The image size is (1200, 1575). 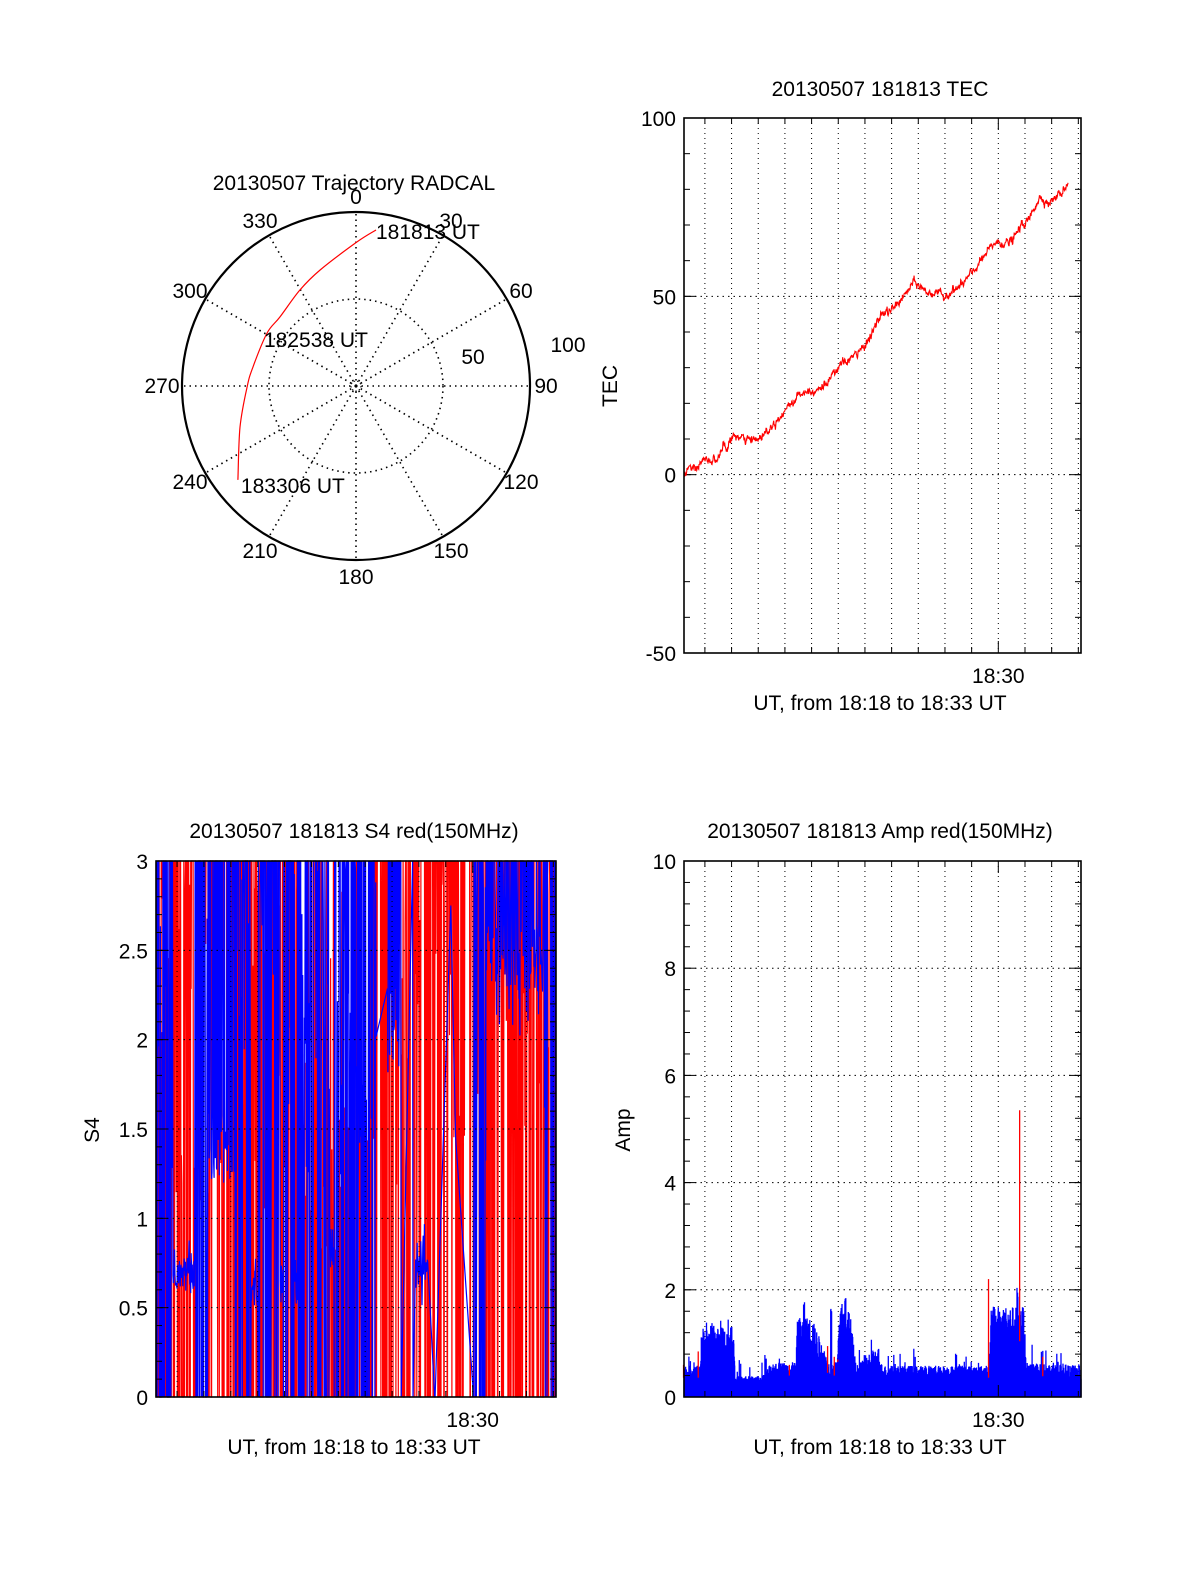 What do you see at coordinates (879, 1447) in the screenshot?
I see `amp-xlabel: UT, from 18:18 to 18:33 UT` at bounding box center [879, 1447].